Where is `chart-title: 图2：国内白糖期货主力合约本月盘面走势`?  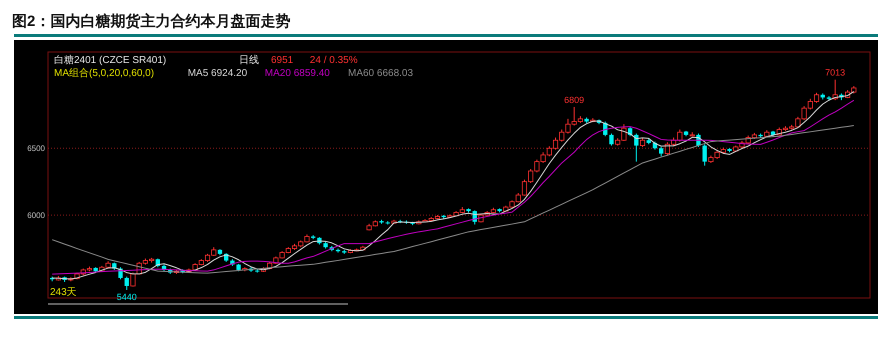
chart-title: 图2：国内白糖期货主力合约本月盘面走势 is located at coordinates (151, 21).